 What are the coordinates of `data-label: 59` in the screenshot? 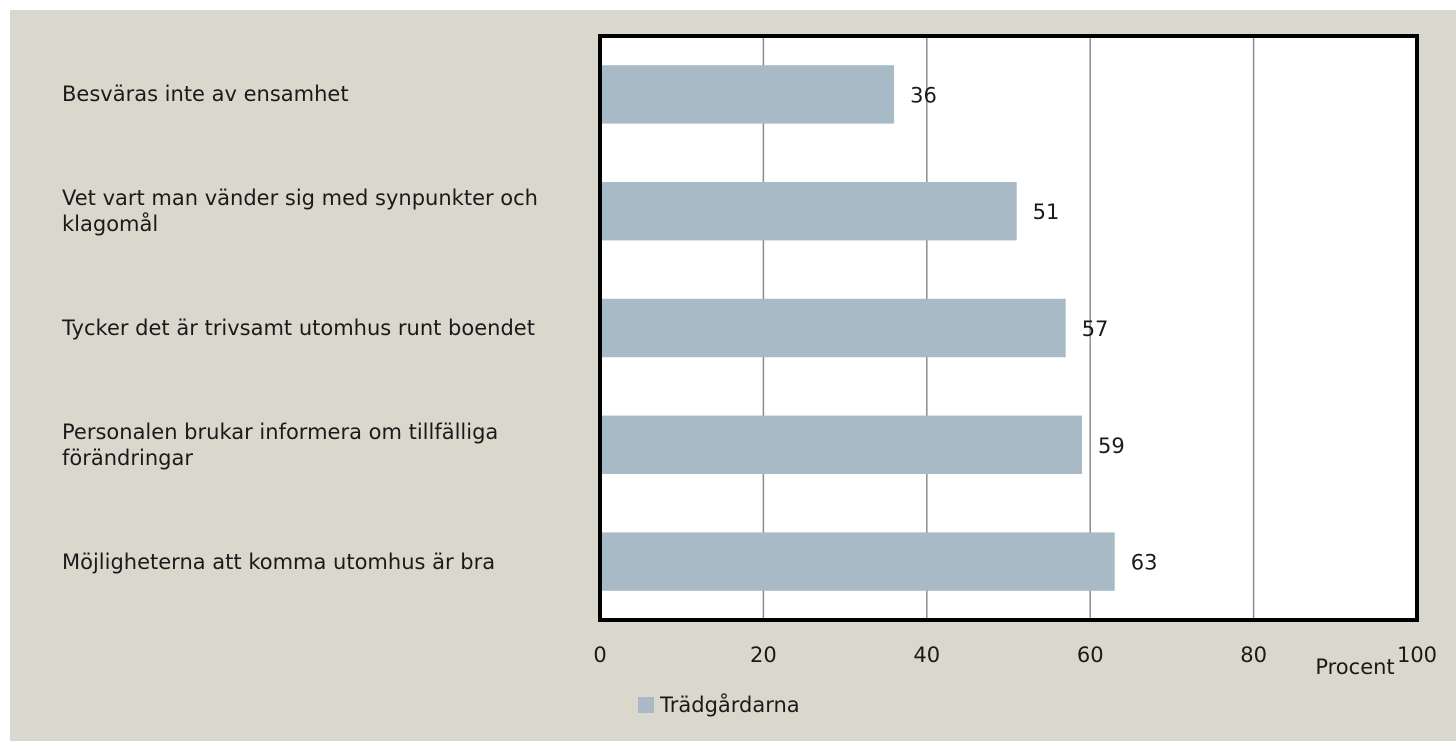 It's located at (1111, 446).